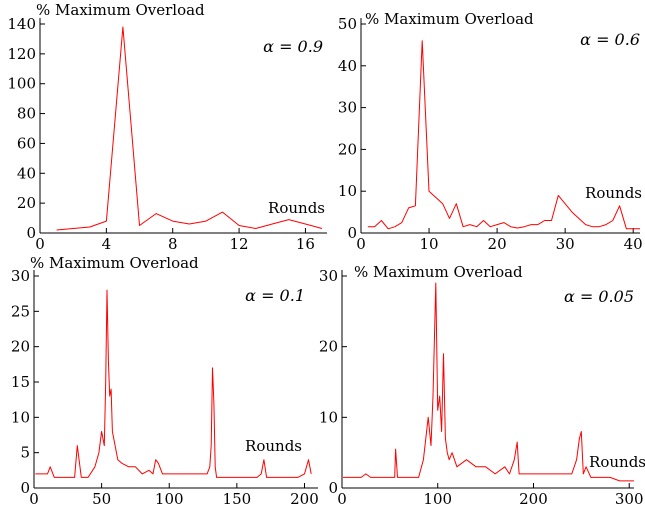 The width and height of the screenshot is (645, 514). I want to click on y-tick-label: 50, so click(347, 24).